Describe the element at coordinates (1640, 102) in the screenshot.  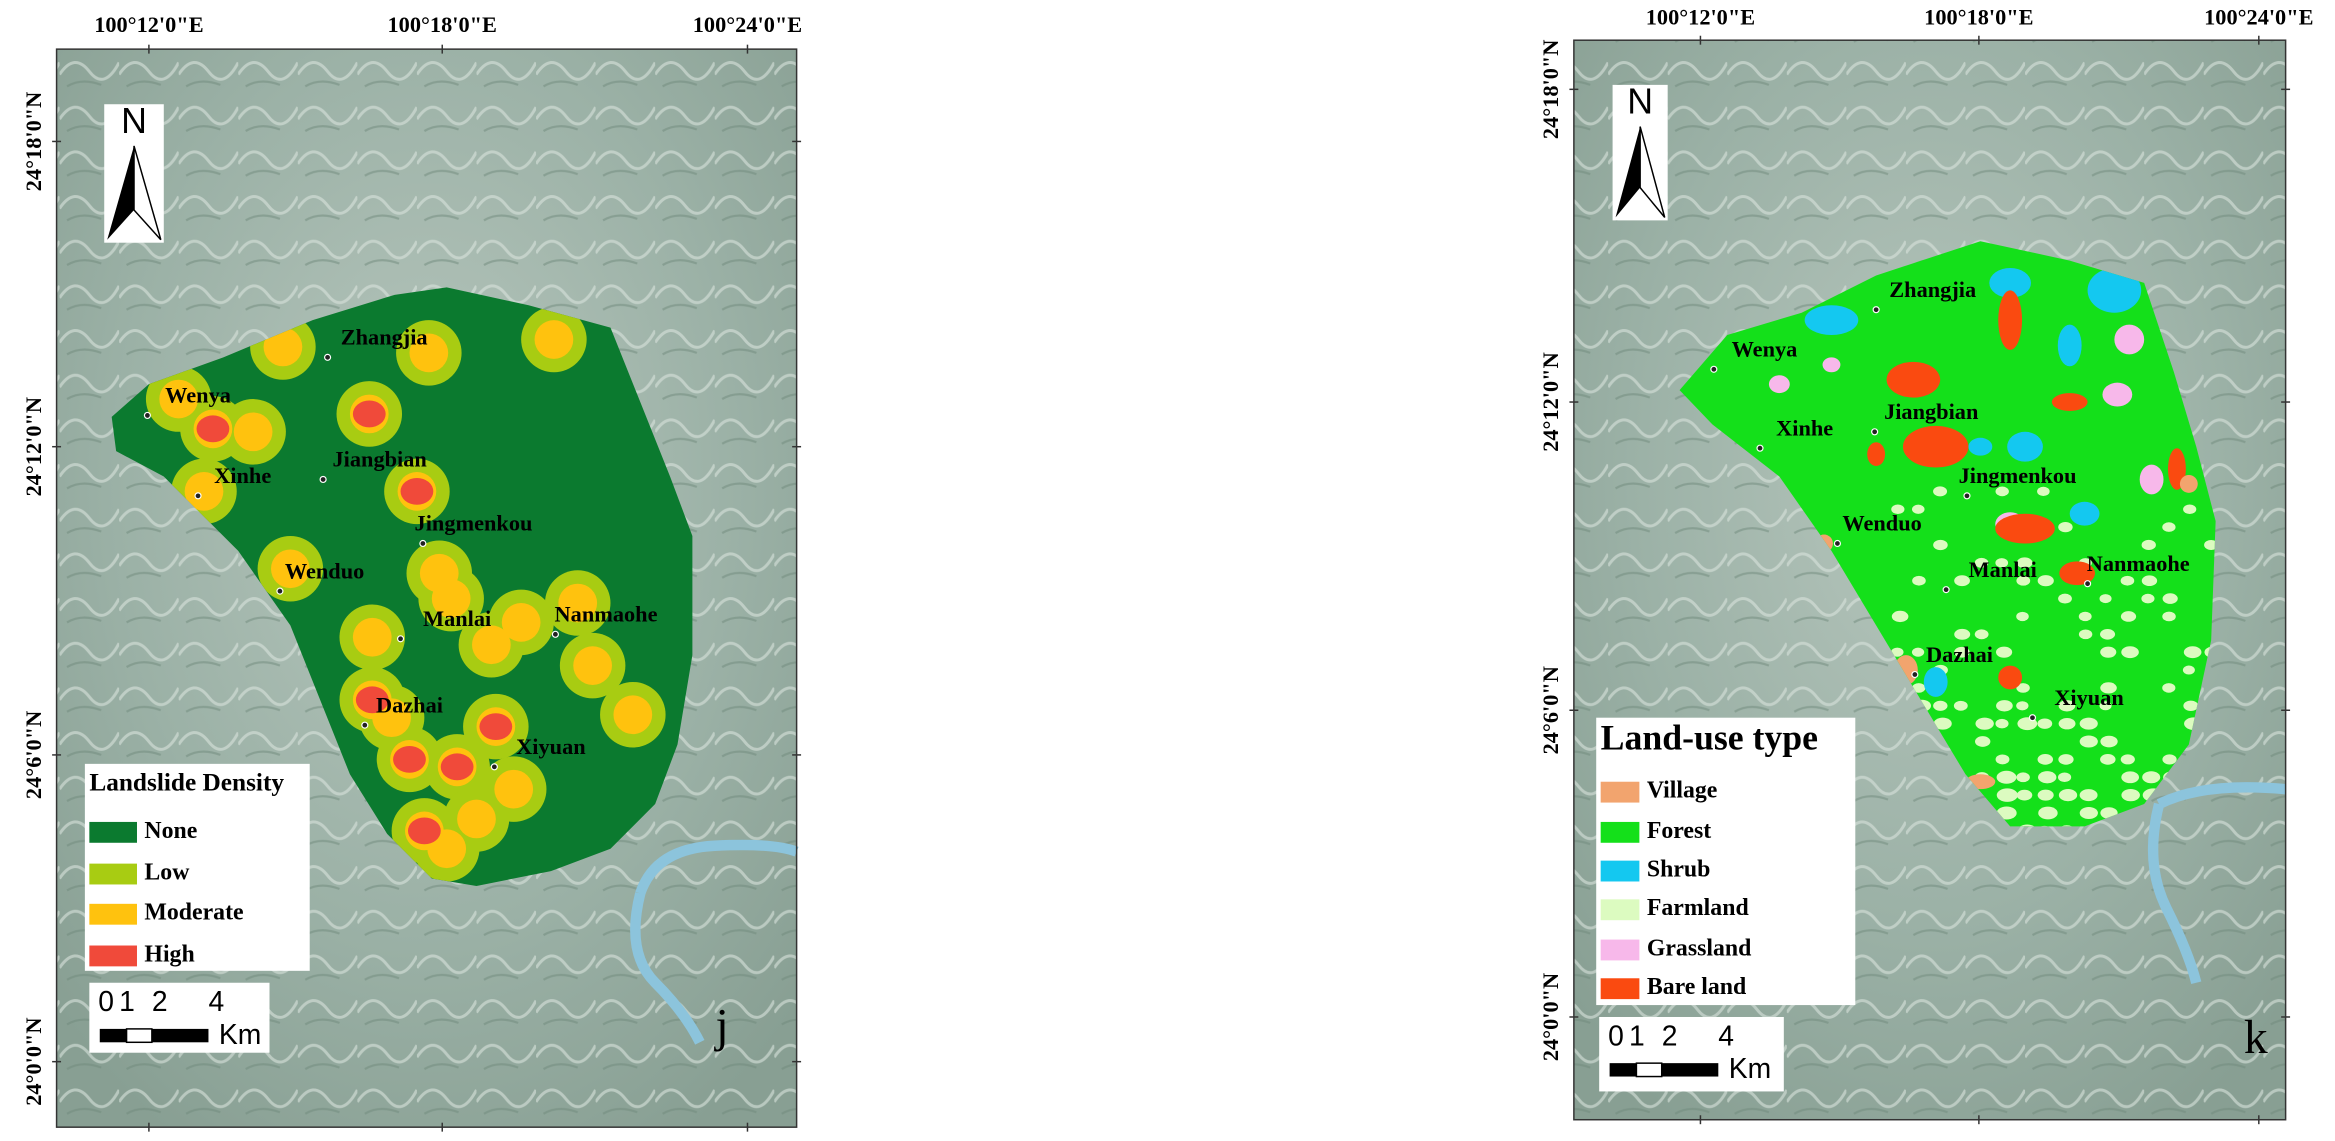
I see `north-letter: N` at that location.